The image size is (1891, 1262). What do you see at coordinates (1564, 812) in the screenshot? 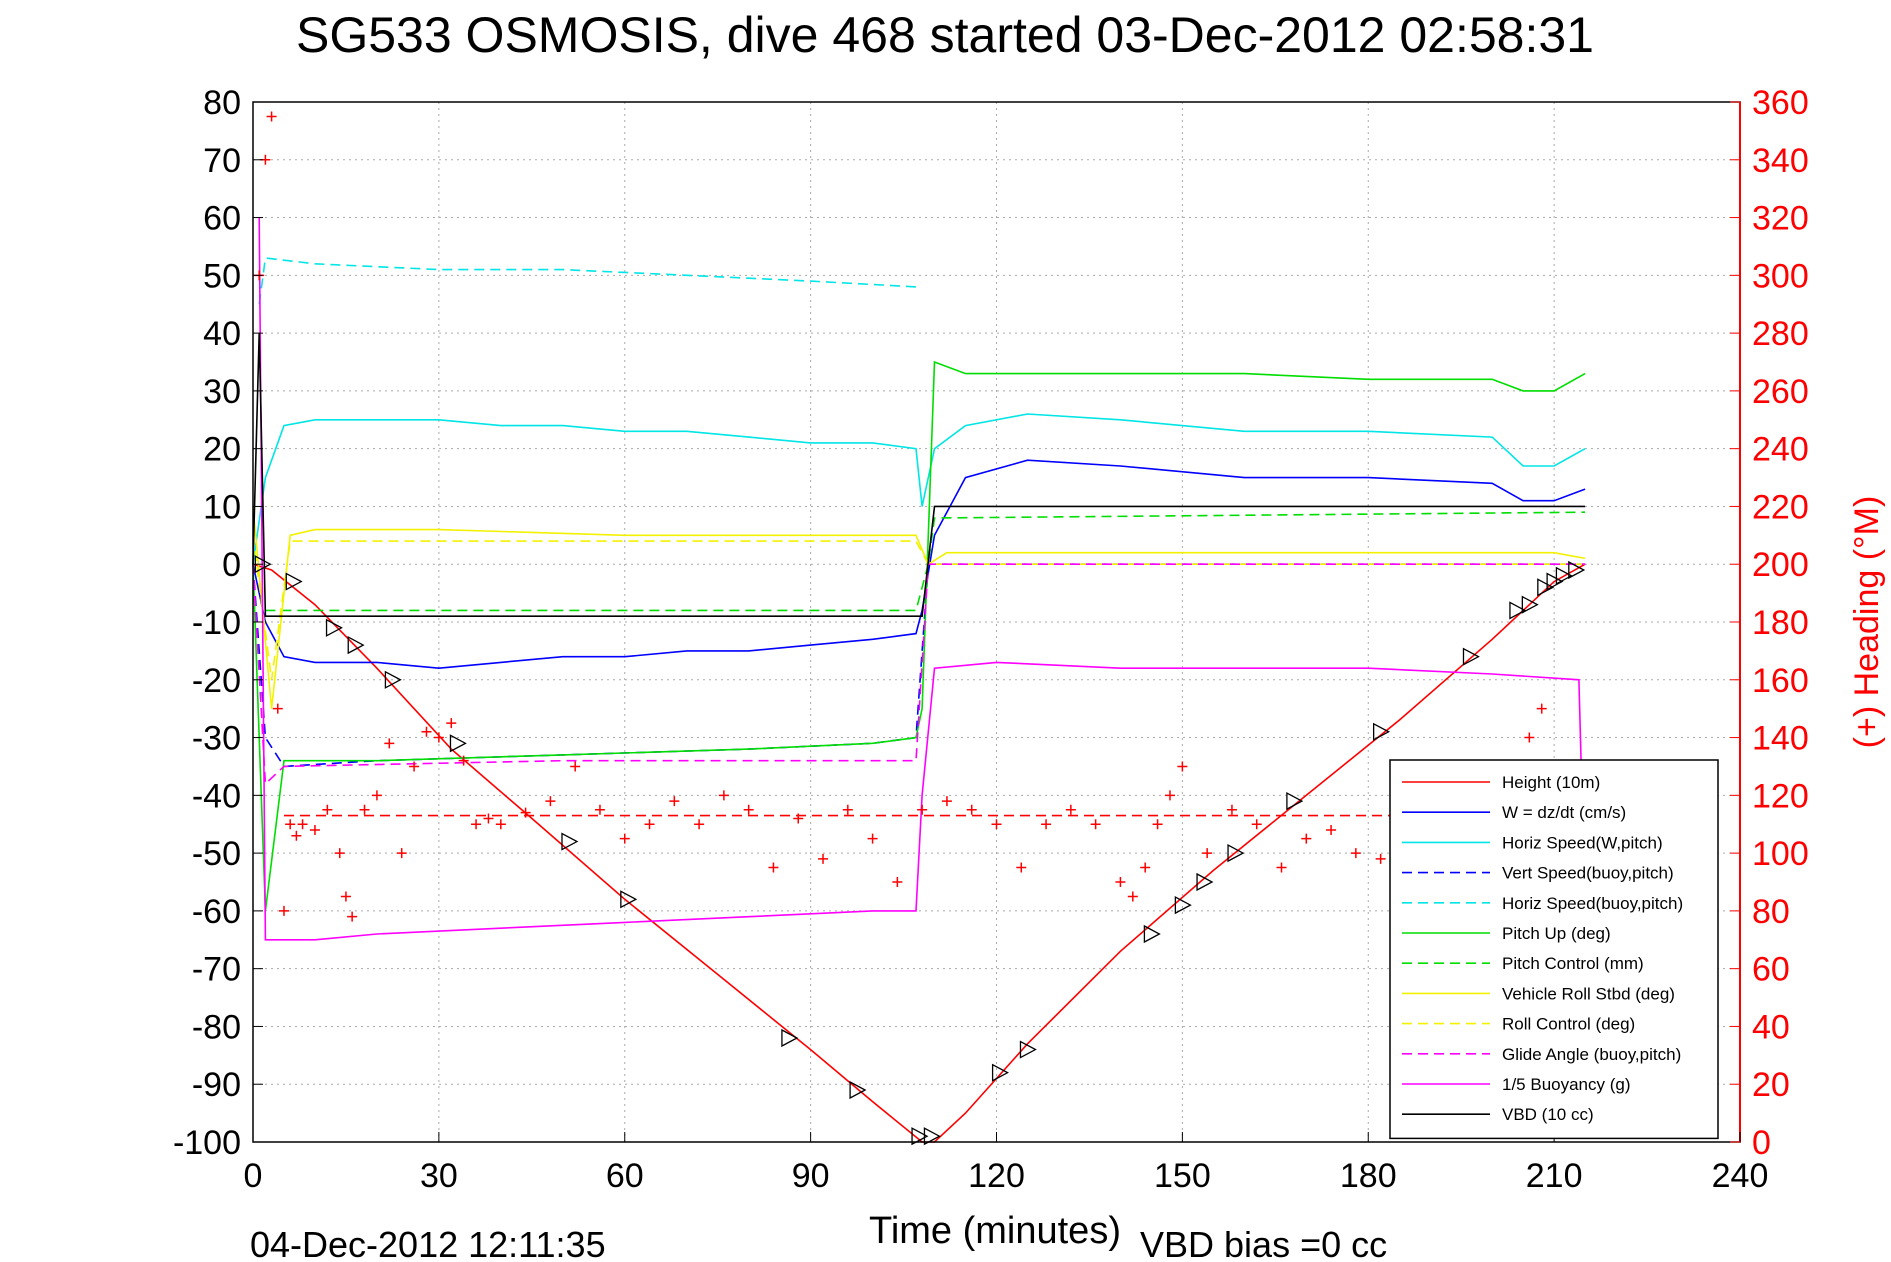
I see `legend-label: W = dz/dt (cm/s)` at bounding box center [1564, 812].